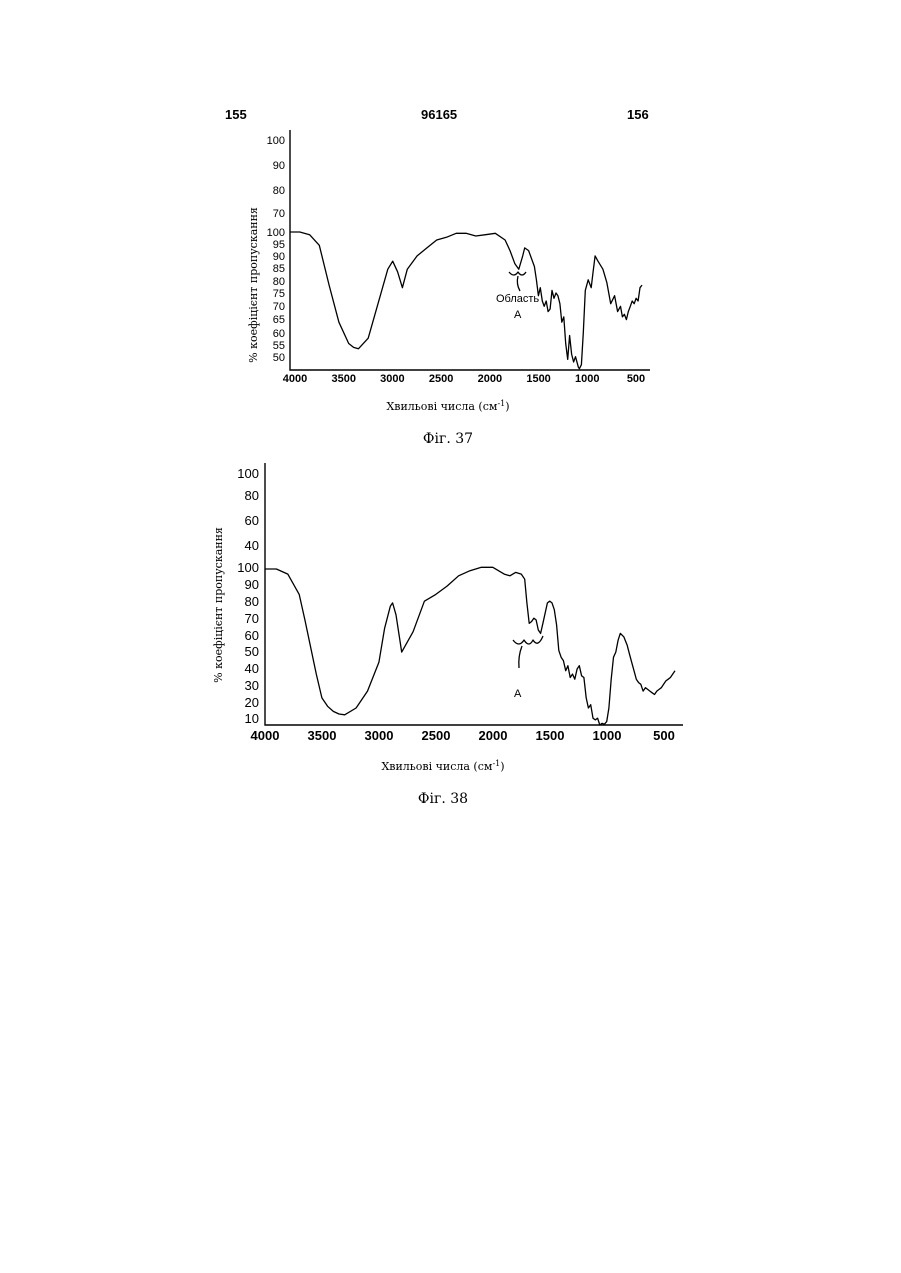 The width and height of the screenshot is (901, 1273). I want to click on figure-caption: Фіг. 37, so click(448, 439).